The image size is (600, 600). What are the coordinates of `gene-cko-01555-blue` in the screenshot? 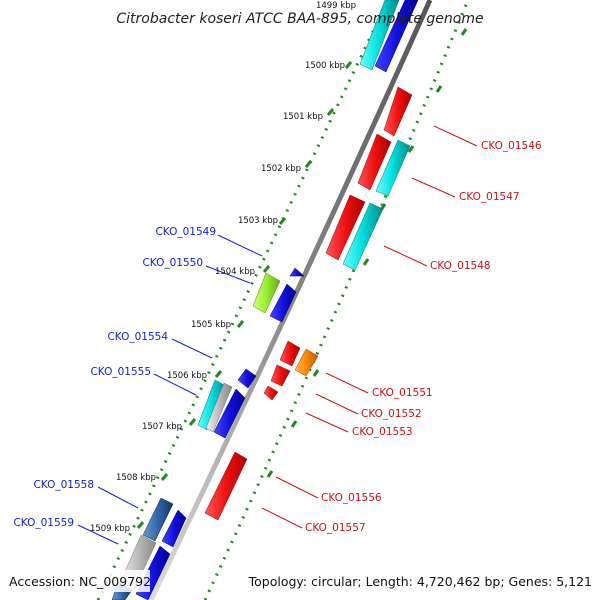 It's located at (229, 413).